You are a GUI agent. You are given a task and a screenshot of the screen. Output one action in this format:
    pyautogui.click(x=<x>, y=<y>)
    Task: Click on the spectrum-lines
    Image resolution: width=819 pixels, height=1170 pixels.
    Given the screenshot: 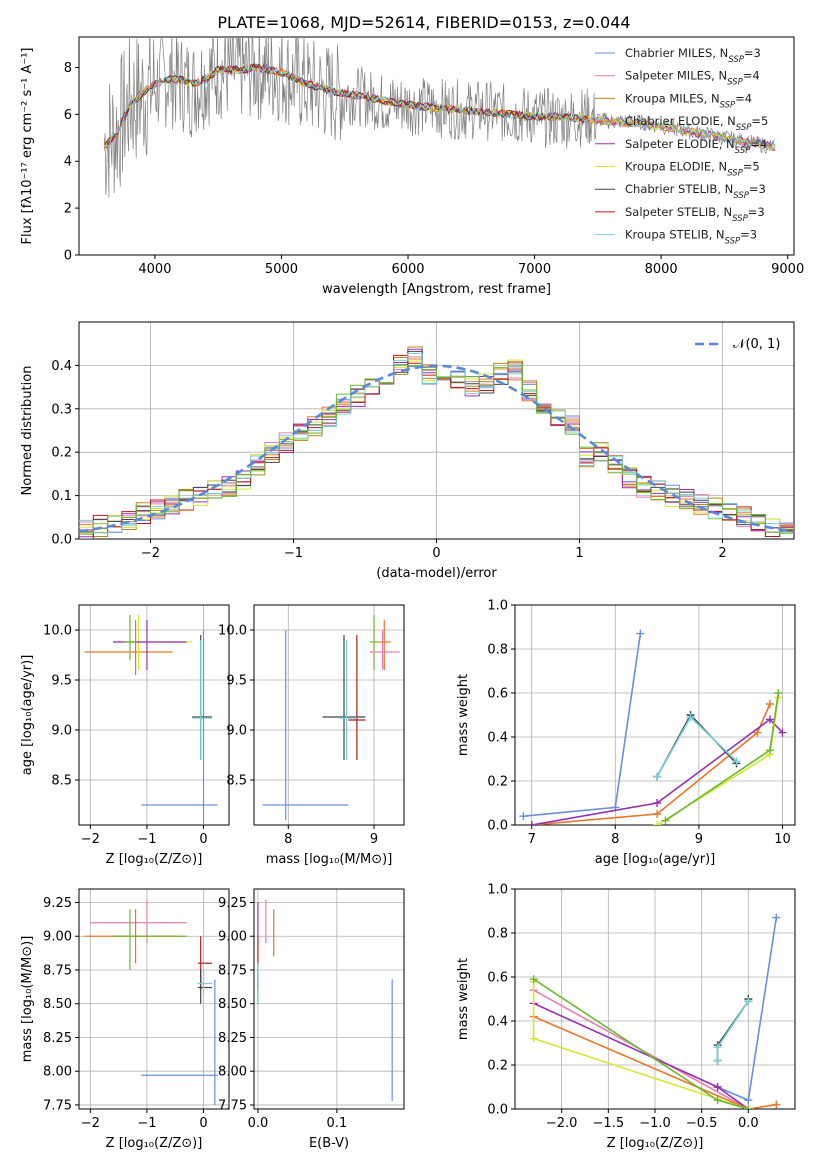 What is the action you would take?
    pyautogui.click(x=439, y=117)
    